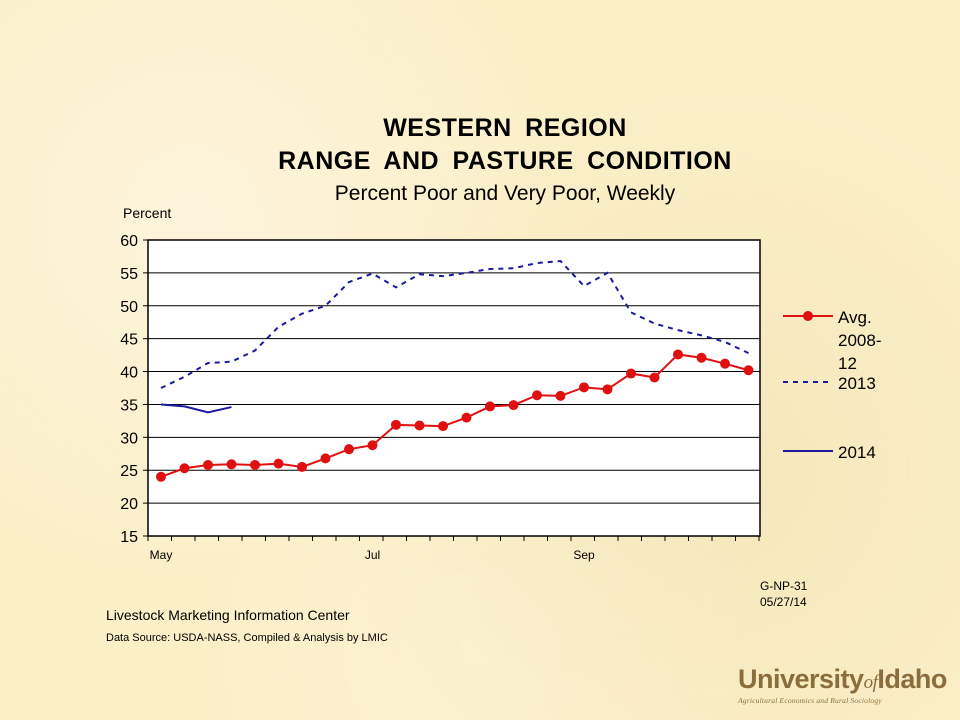 The image size is (960, 720). What do you see at coordinates (129, 307) in the screenshot?
I see `y-tick-label: 50` at bounding box center [129, 307].